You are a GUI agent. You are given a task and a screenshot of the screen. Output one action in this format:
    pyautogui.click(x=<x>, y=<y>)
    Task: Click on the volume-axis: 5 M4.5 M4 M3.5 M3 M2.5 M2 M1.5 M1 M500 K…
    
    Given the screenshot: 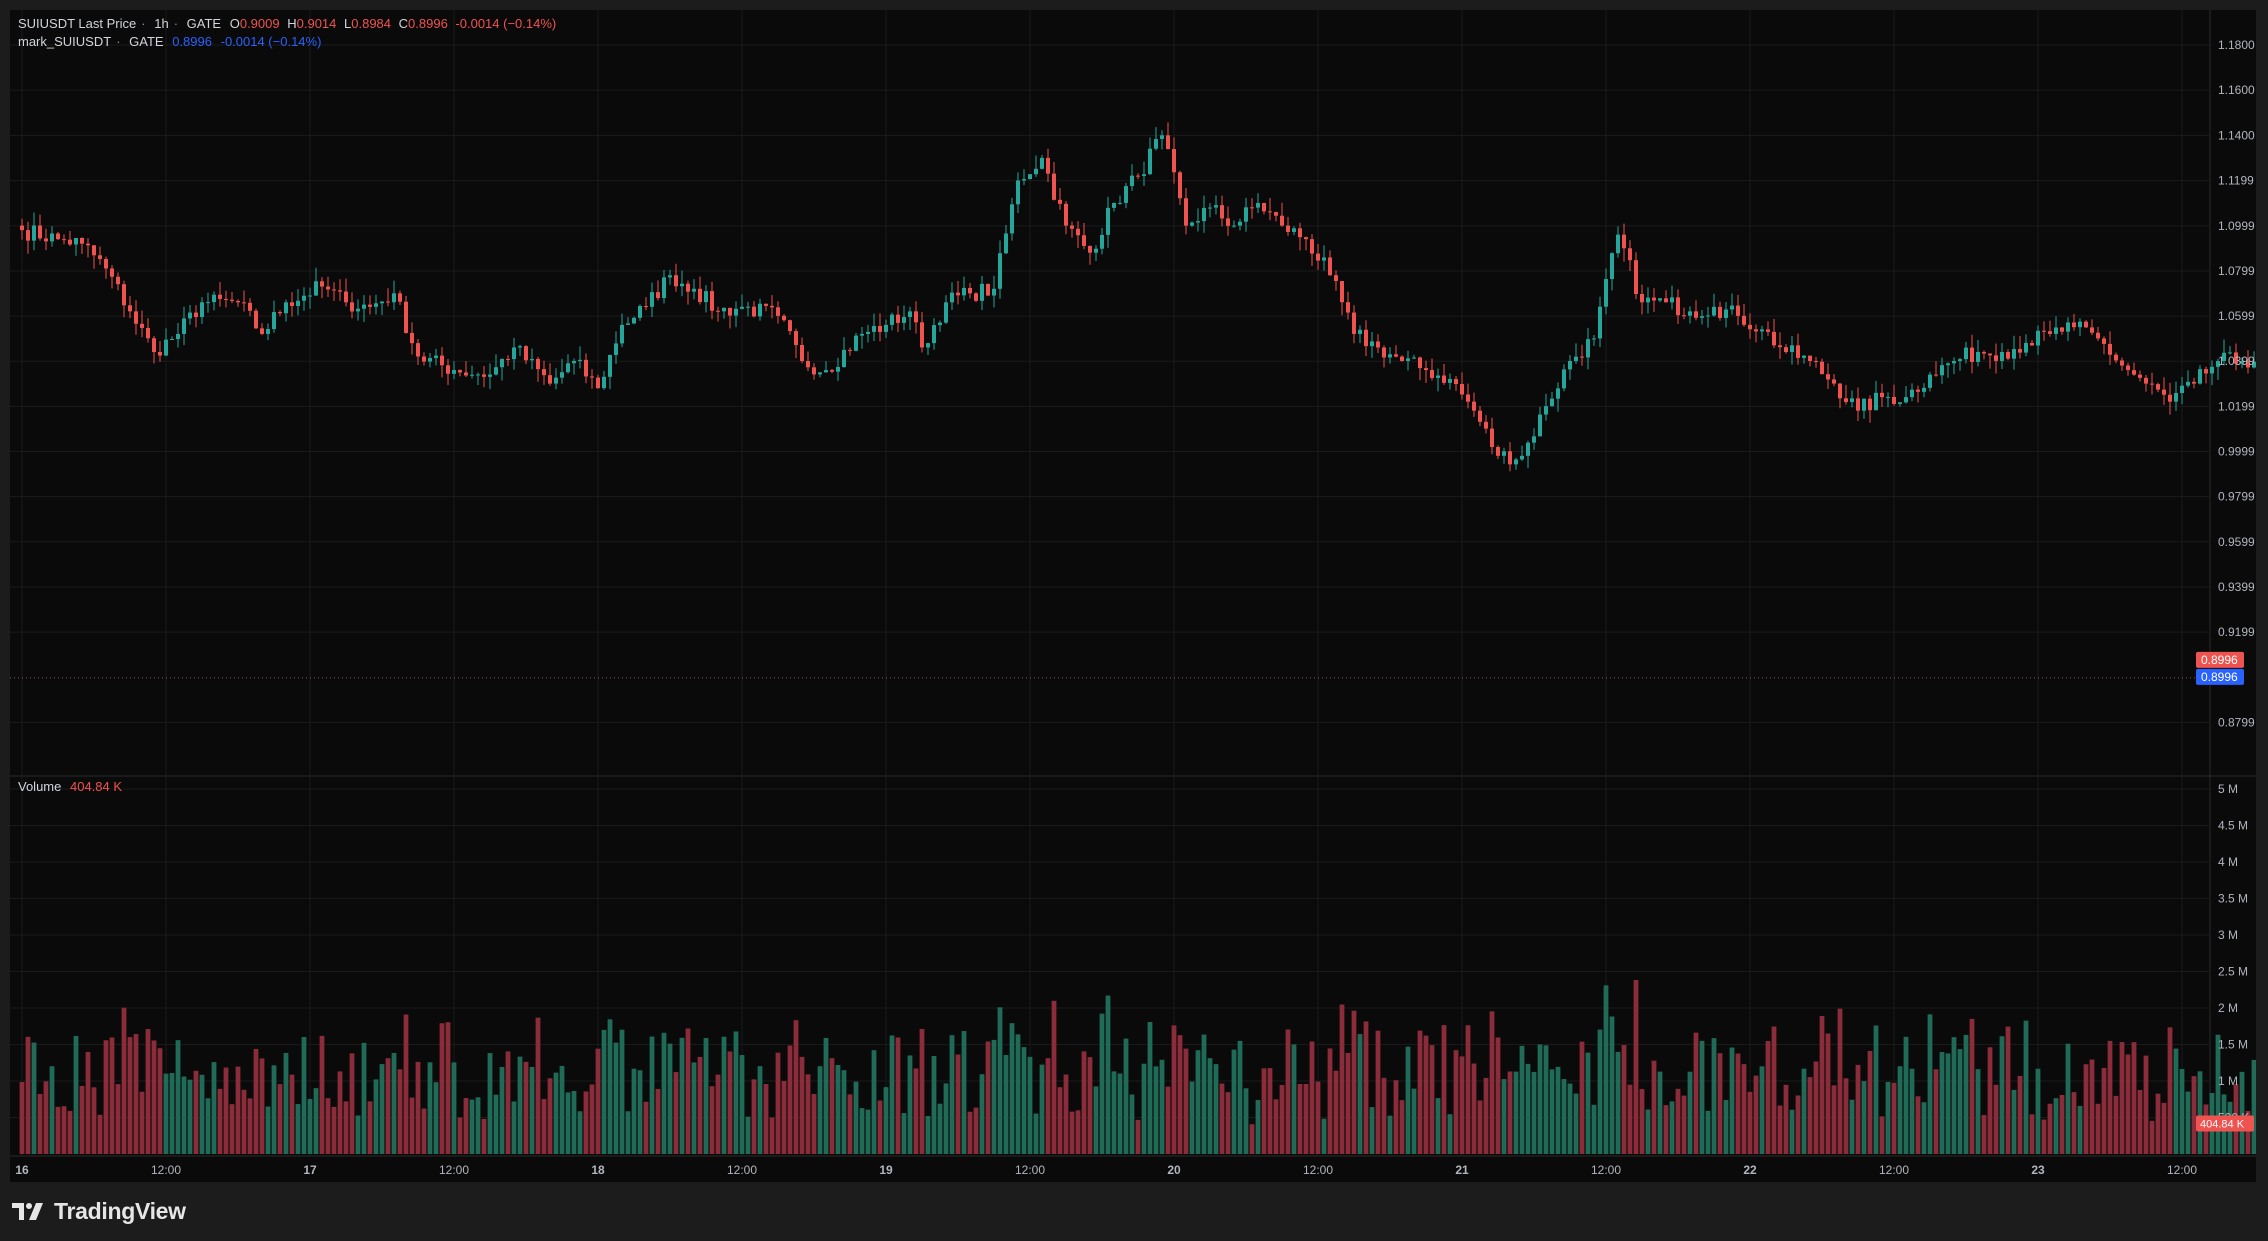 What is the action you would take?
    pyautogui.click(x=2225, y=957)
    